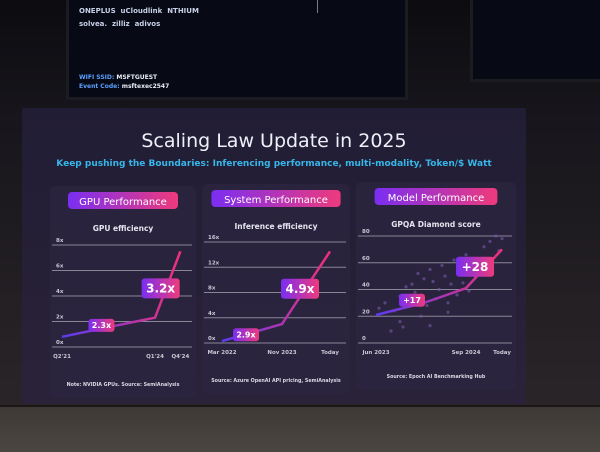  Describe the element at coordinates (147, 24) in the screenshot. I see `logo-adivos: adivos` at that location.